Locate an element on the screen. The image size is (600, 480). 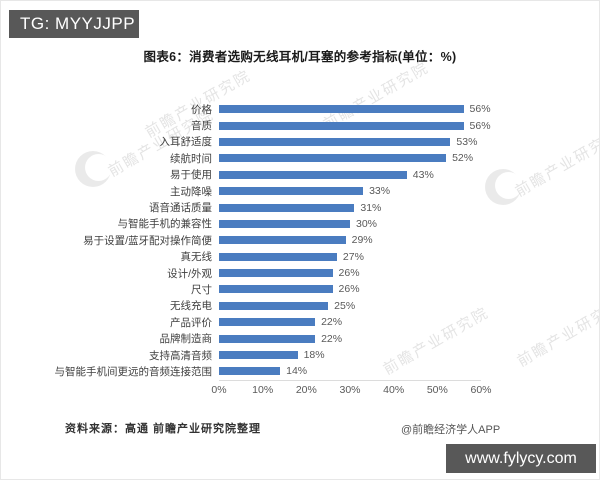
bar-row: 与智能手机间更远的音频连接范围 14% is located at coordinates (288, 371).